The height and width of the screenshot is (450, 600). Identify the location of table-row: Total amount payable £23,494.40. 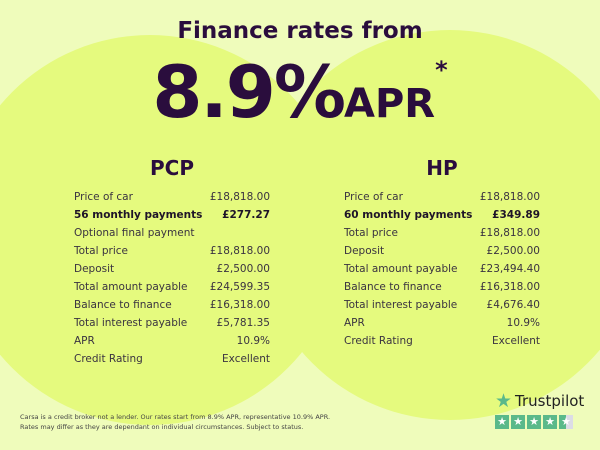
(442, 269).